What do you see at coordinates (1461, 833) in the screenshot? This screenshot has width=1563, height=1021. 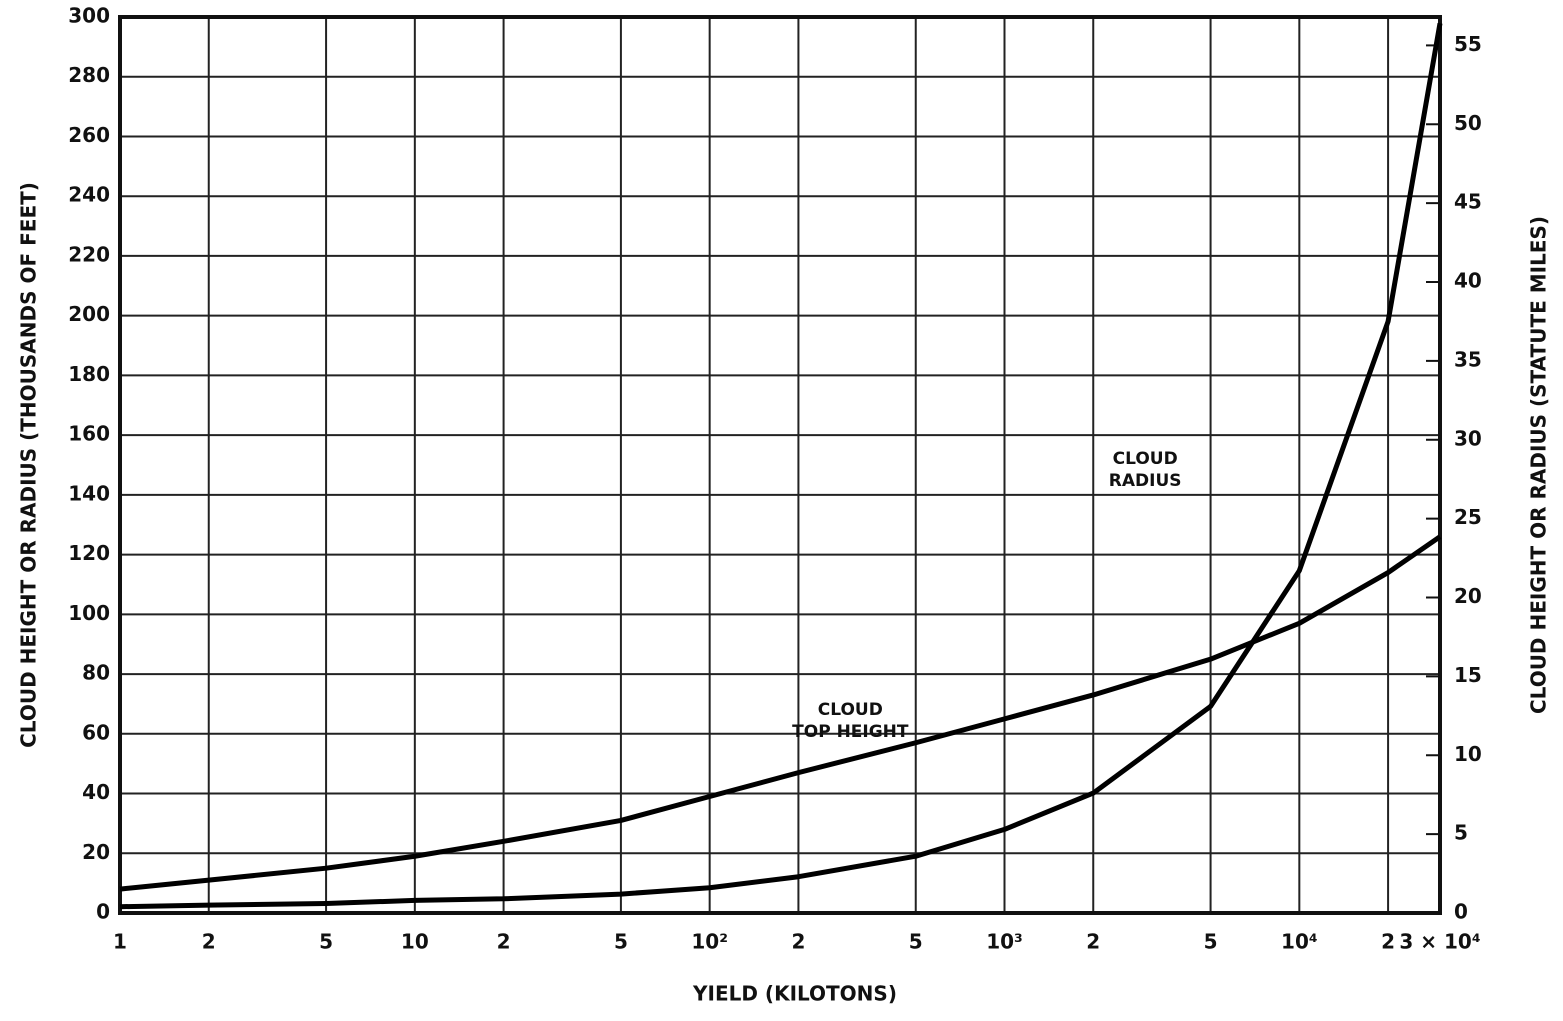 I see `y2-tick-label: 5` at bounding box center [1461, 833].